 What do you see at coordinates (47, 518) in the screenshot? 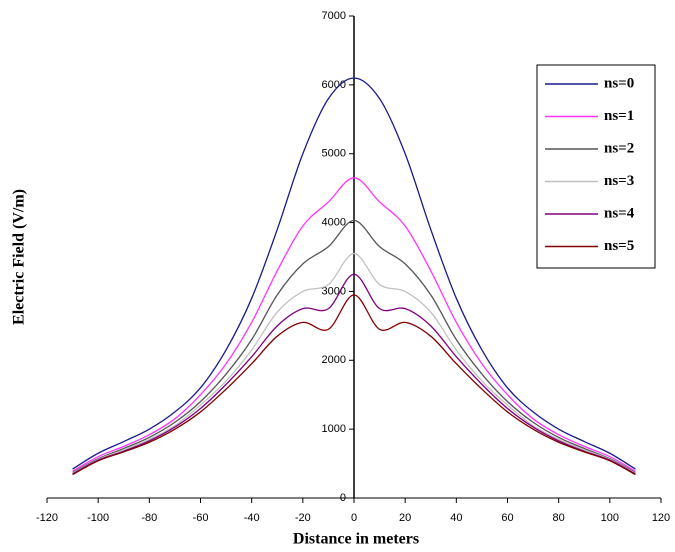
I see `x-tick-label: -120` at bounding box center [47, 518].